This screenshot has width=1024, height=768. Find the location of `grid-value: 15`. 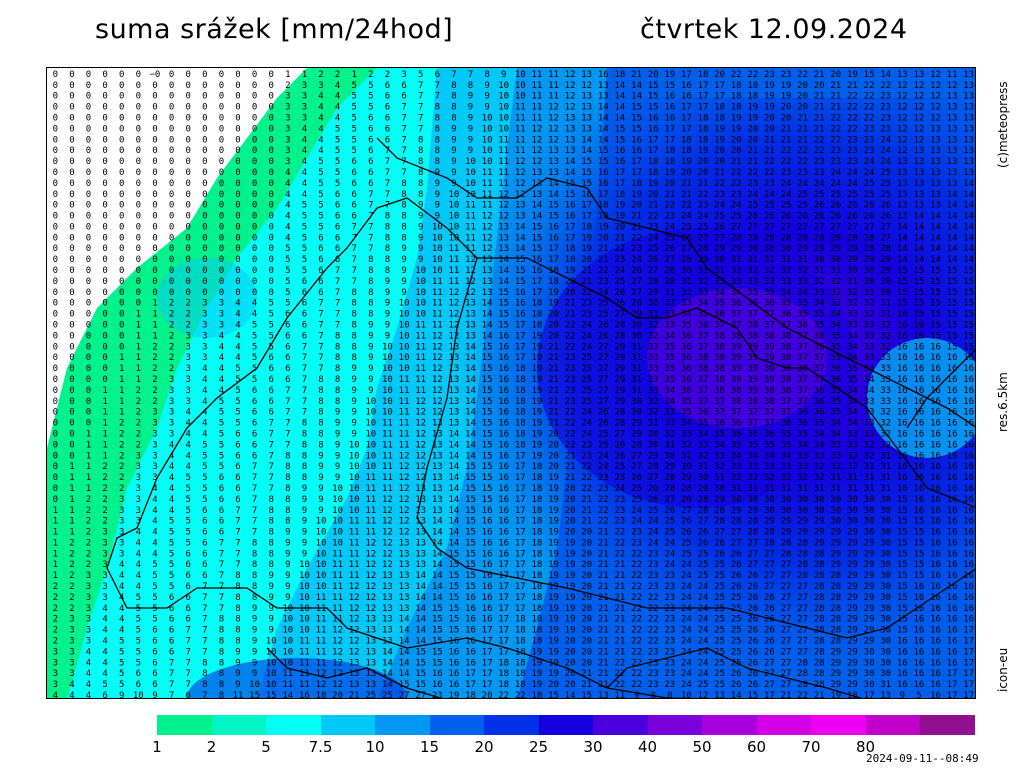

grid-value: 15 is located at coordinates (470, 489).